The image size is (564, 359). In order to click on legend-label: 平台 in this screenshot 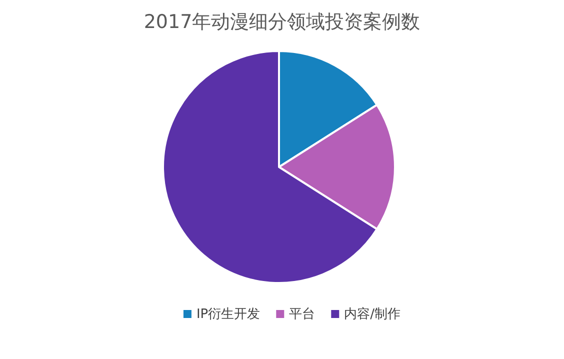, I will do `click(302, 314)`.